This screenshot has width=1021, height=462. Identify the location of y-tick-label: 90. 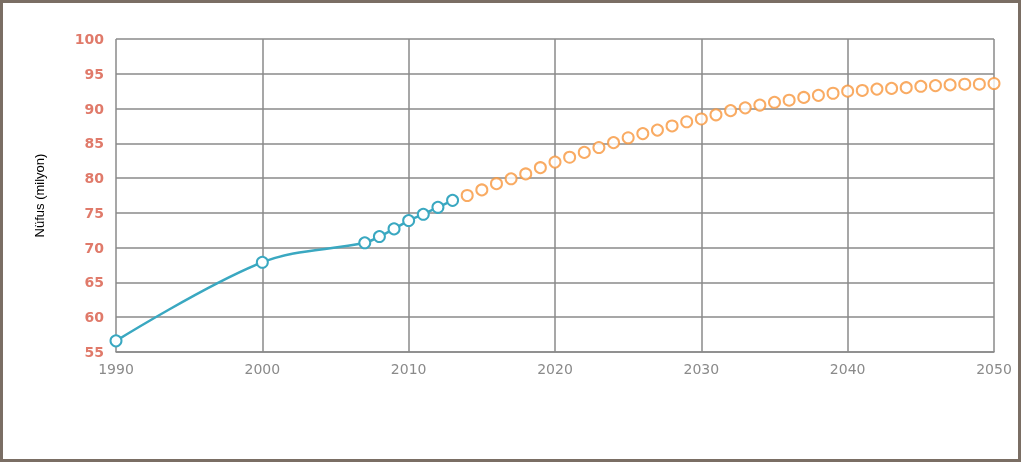
(94, 108).